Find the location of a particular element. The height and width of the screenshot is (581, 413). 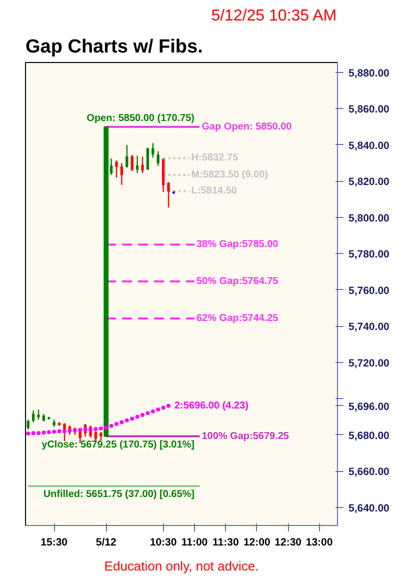

y-tick-label: 5,820.00 is located at coordinates (369, 182).